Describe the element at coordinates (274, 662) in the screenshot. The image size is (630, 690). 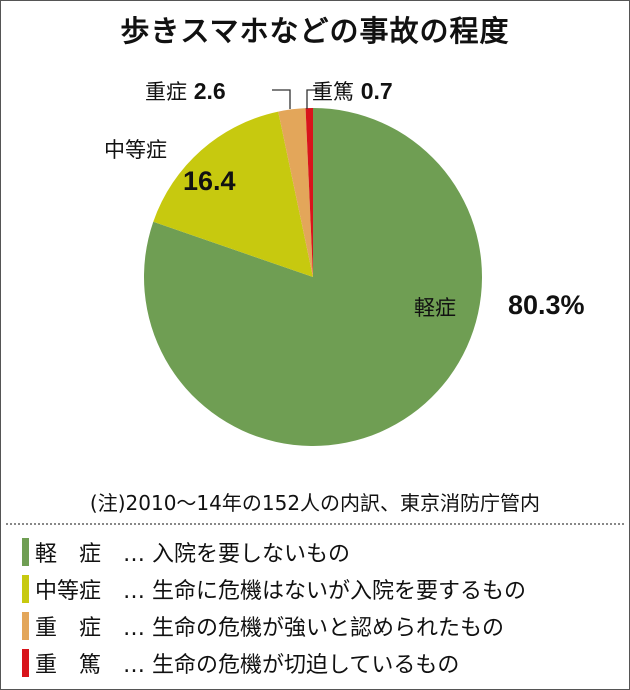
I see `legend-item-critical: 重 篤 … 生命の危機が切迫しているもの` at that location.